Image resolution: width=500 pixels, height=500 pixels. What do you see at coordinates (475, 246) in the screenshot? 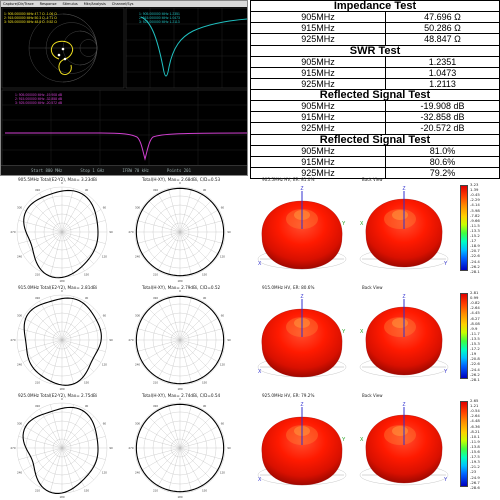
I see `scale-tick-label: -18.9` at bounding box center [475, 246].